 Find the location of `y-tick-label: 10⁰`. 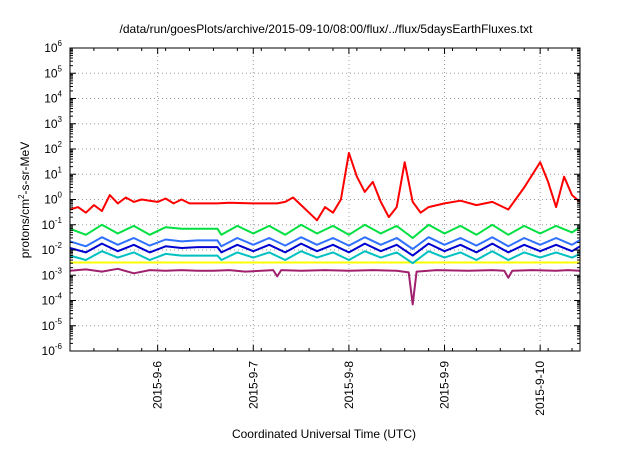

y-tick-label: 10⁰ is located at coordinates (53, 199).